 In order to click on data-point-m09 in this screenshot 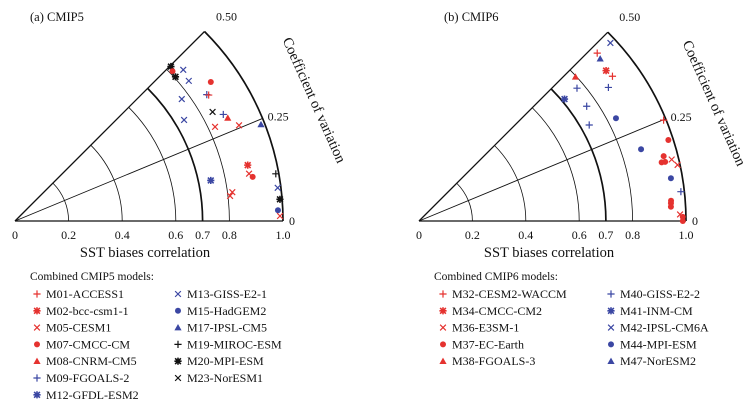, I will do `click(223, 114)`.